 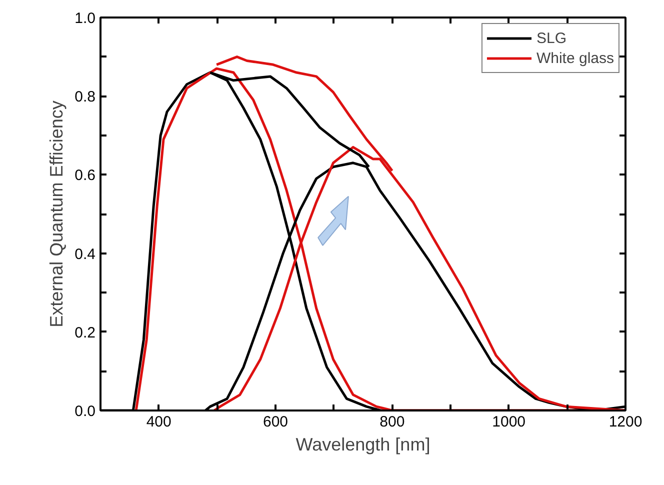 What do you see at coordinates (56, 214) in the screenshot?
I see `y-axis-title: External Quantum Efficiency` at bounding box center [56, 214].